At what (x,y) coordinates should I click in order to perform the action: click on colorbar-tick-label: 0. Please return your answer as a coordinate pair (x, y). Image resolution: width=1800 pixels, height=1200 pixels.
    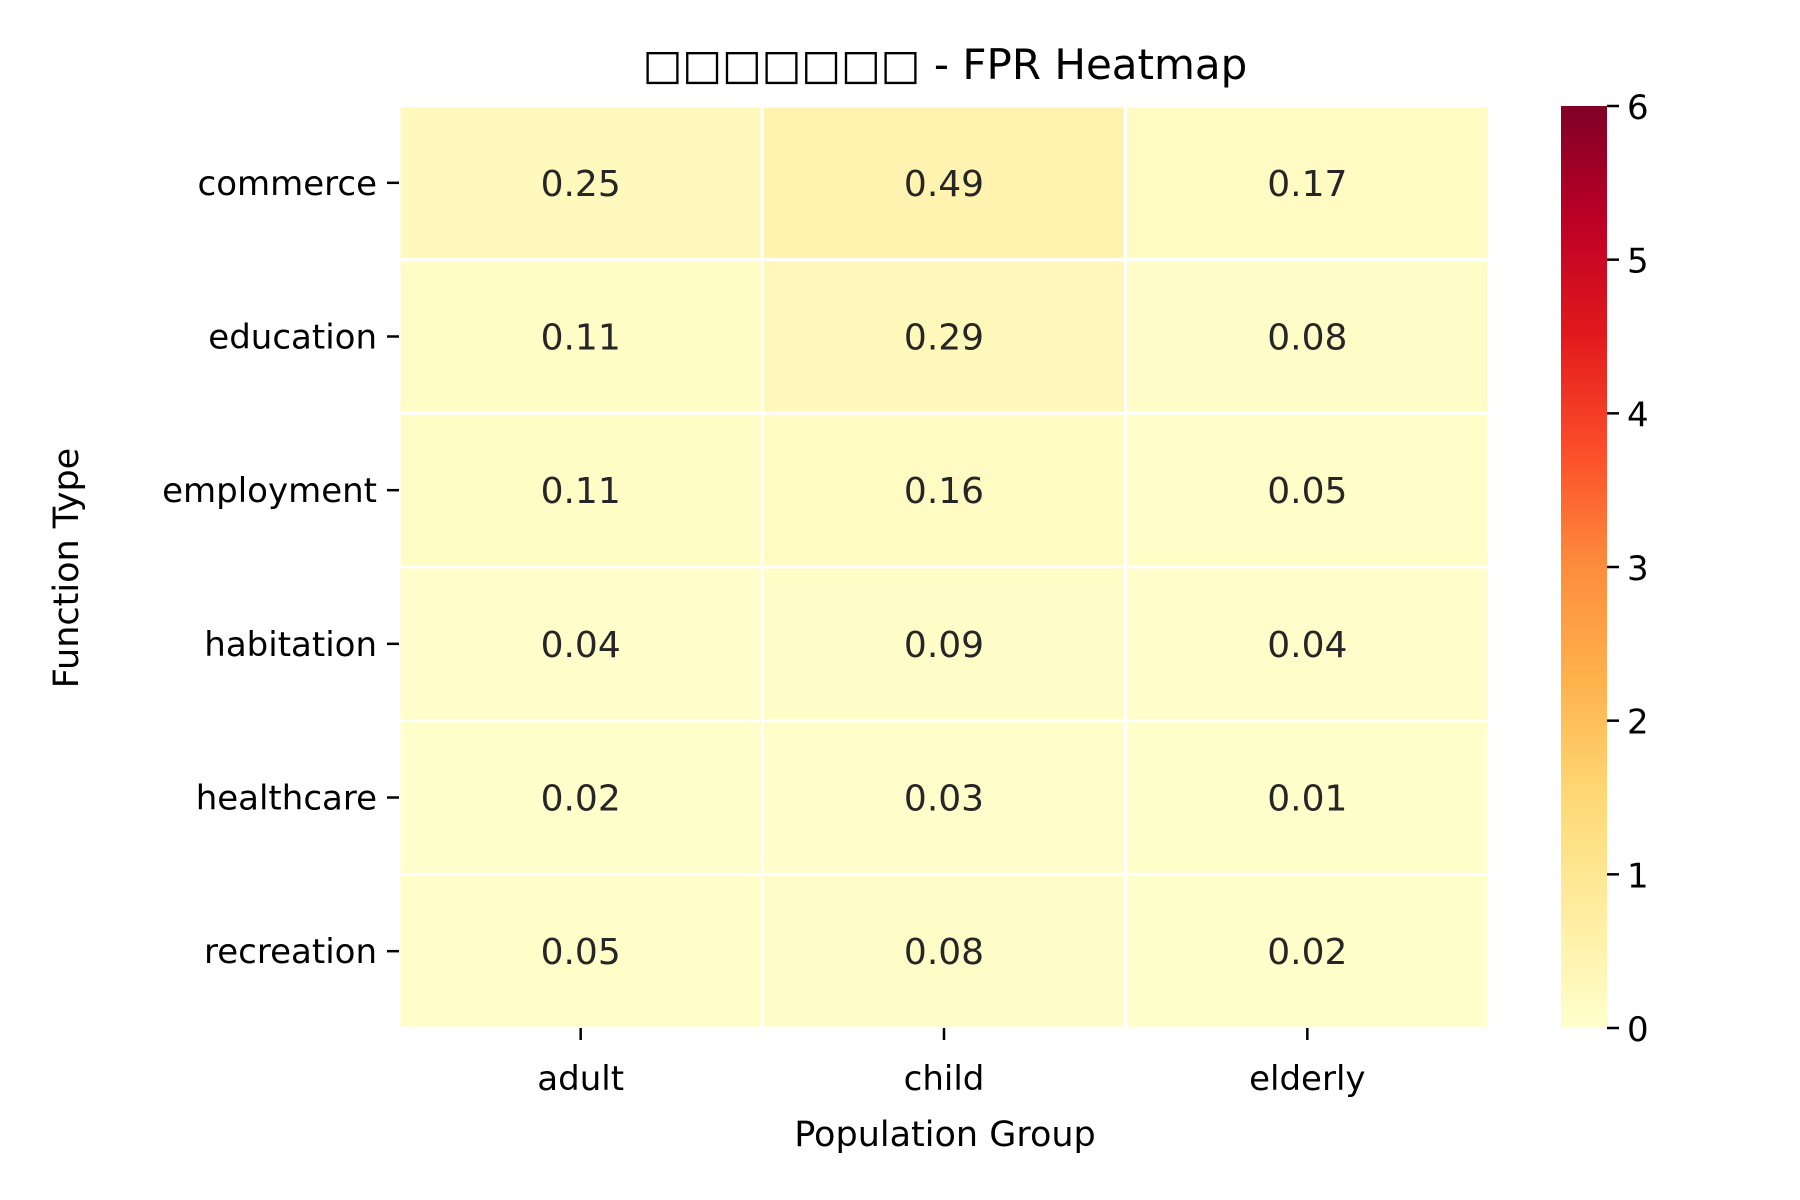
    Looking at the image, I should click on (1638, 1030).